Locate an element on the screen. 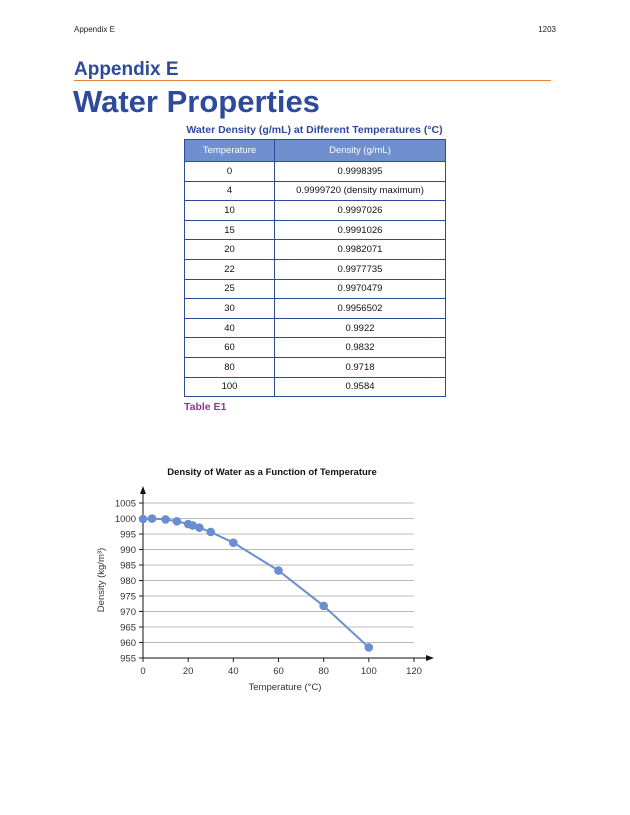 The image size is (630, 815). x-tick-label: 100 is located at coordinates (369, 671).